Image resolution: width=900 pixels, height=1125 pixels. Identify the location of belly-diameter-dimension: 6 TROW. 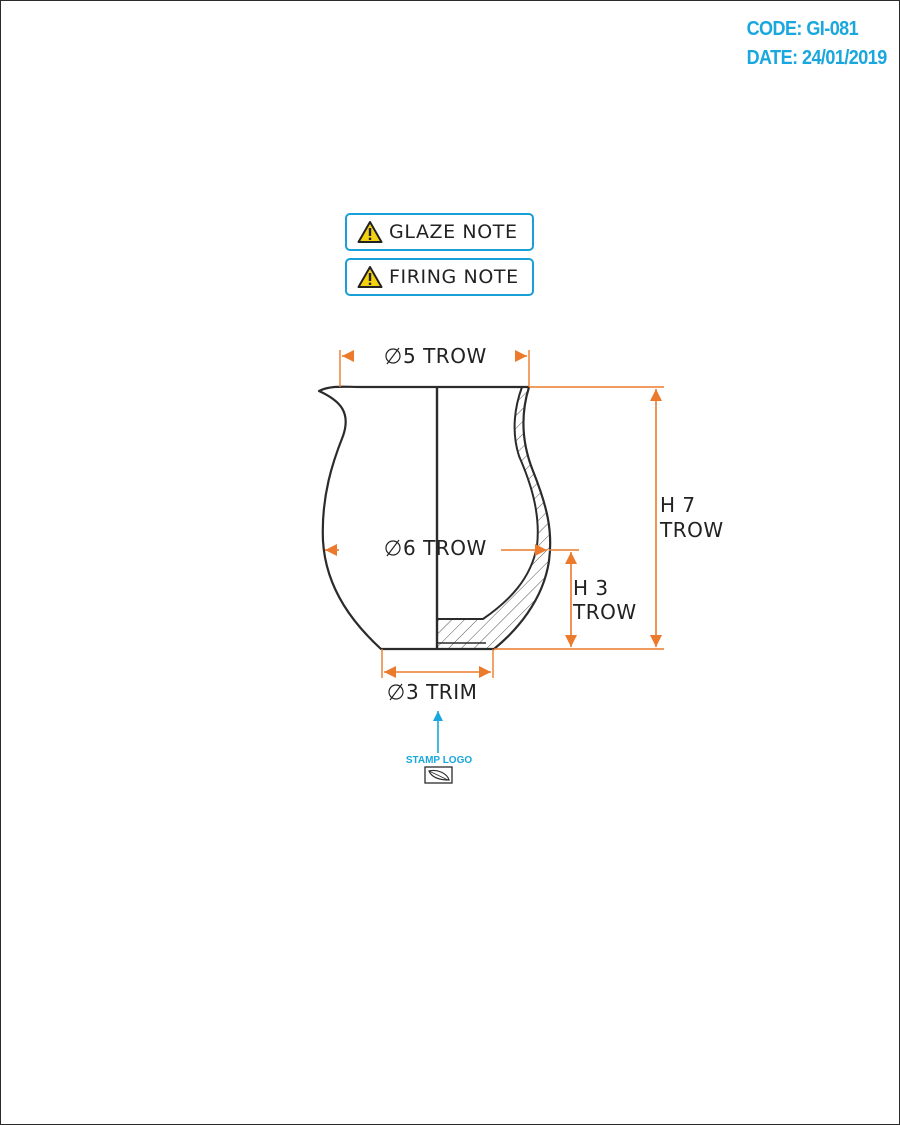
(436, 548).